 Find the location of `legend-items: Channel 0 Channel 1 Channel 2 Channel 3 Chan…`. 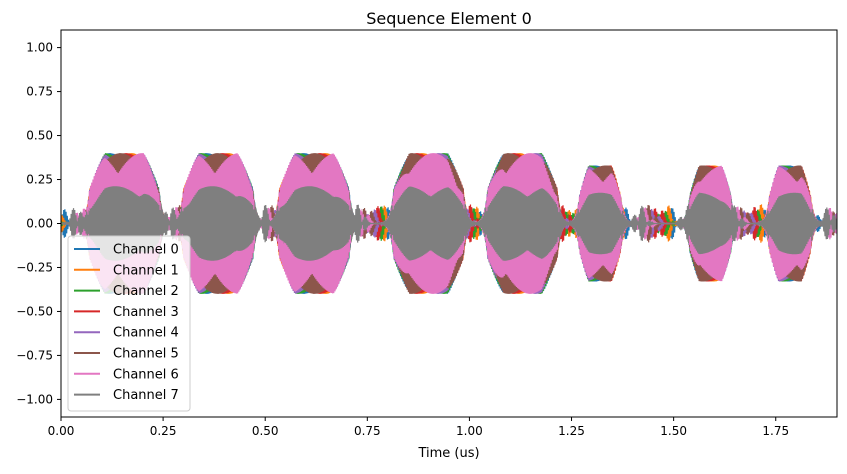

legend-items: Channel 0 Channel 1 Channel 2 Channel 3 Chan… is located at coordinates (126, 323).